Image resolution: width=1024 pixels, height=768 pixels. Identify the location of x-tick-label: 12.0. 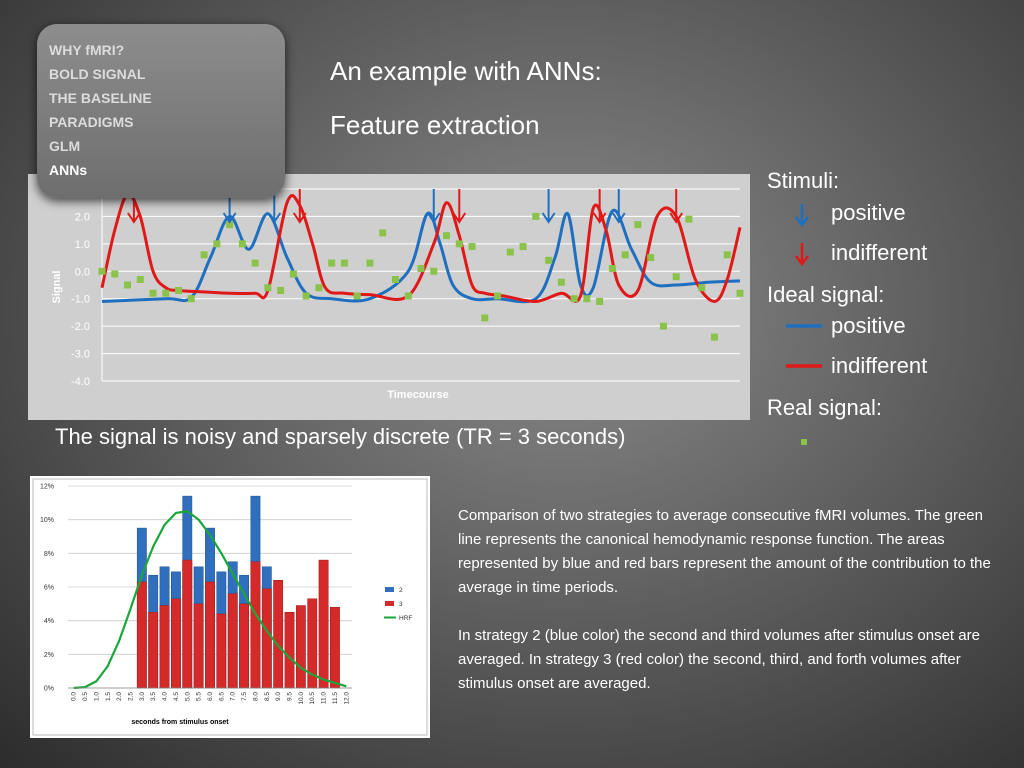
(346, 698).